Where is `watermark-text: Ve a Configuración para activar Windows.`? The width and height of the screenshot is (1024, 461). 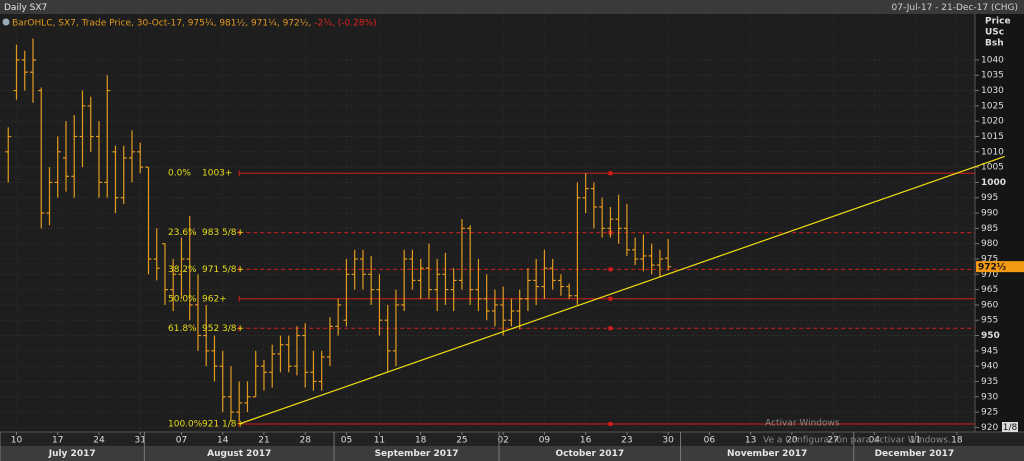
watermark-text: Ve a Configuración para activar Windows. is located at coordinates (857, 440).